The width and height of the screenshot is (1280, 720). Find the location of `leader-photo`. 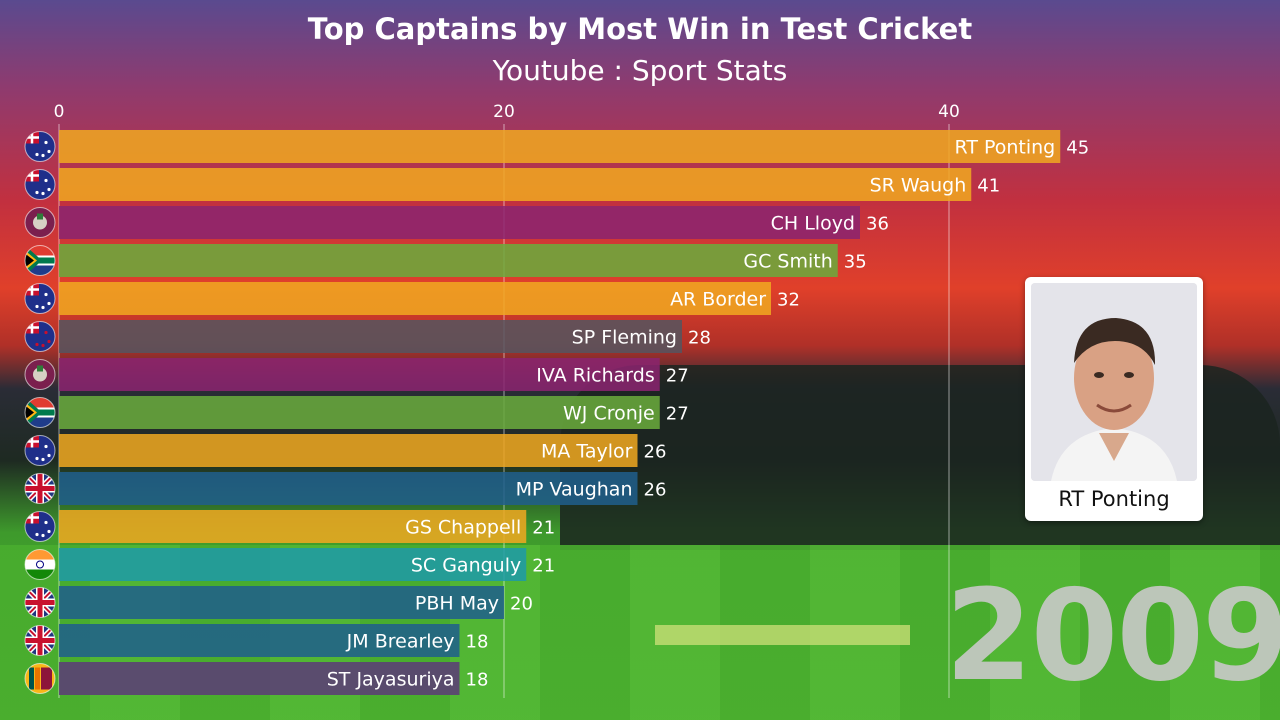

leader-photo is located at coordinates (1114, 382).